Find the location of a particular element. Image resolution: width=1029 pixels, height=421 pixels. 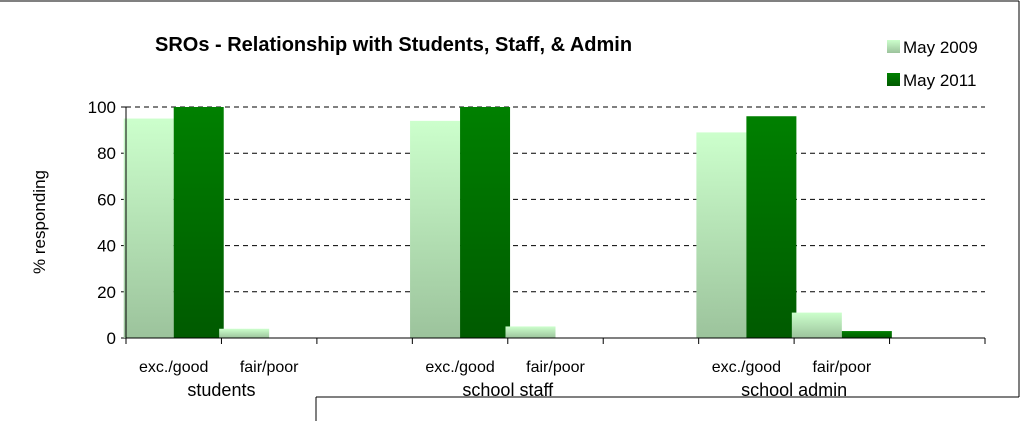

y-tick-label-20: 20 is located at coordinates (106, 292).